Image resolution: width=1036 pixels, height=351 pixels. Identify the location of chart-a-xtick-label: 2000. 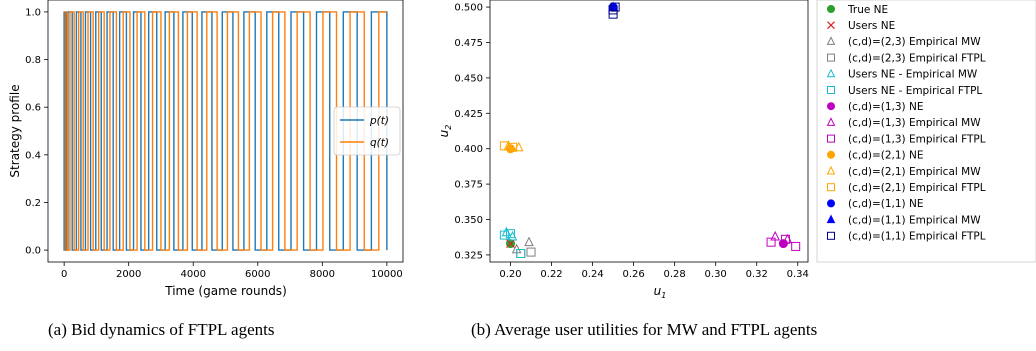
(128, 274).